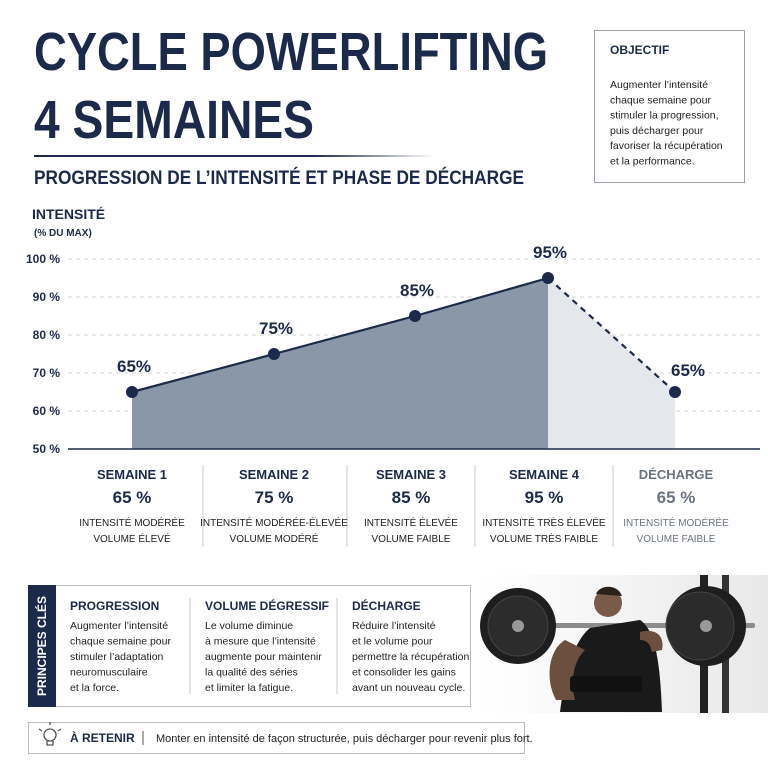 Image resolution: width=768 pixels, height=768 pixels. What do you see at coordinates (47, 449) in the screenshot?
I see `y-tick-label: 50 %` at bounding box center [47, 449].